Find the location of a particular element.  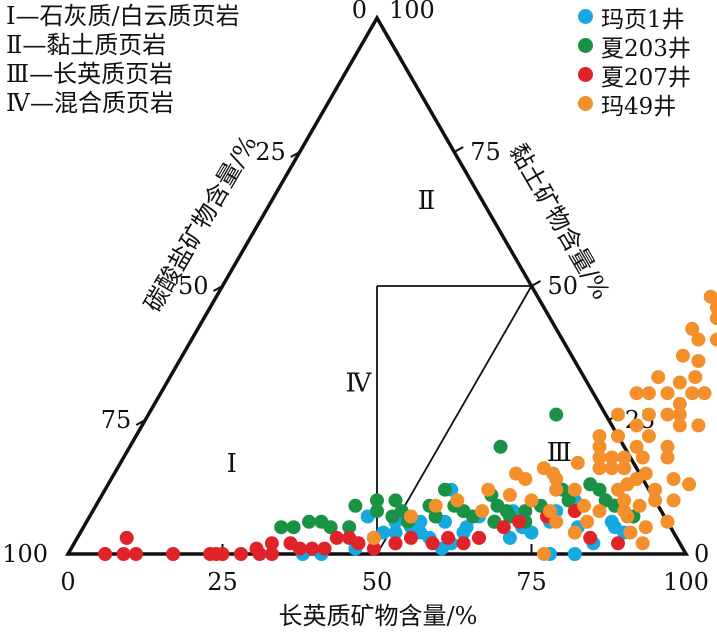

series-legend: 玛页1井 夏203井 夏207井 玛49井 is located at coordinates (634, 61).